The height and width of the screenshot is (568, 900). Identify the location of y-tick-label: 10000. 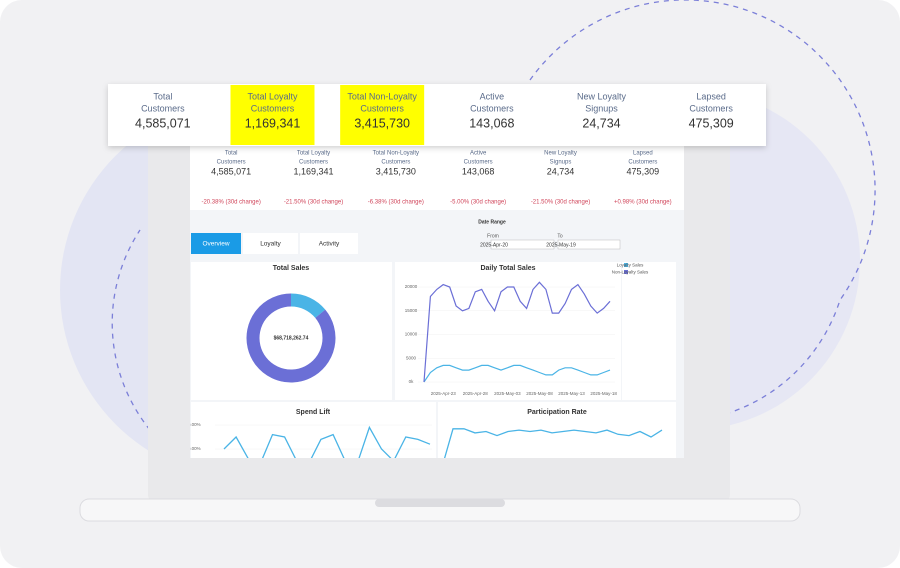
(411, 334).